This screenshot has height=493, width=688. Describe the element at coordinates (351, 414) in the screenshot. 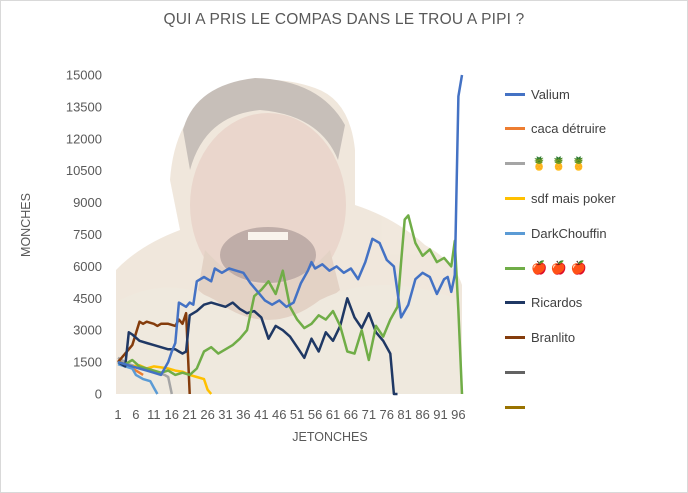

I see `x-tick-label: 66` at that location.